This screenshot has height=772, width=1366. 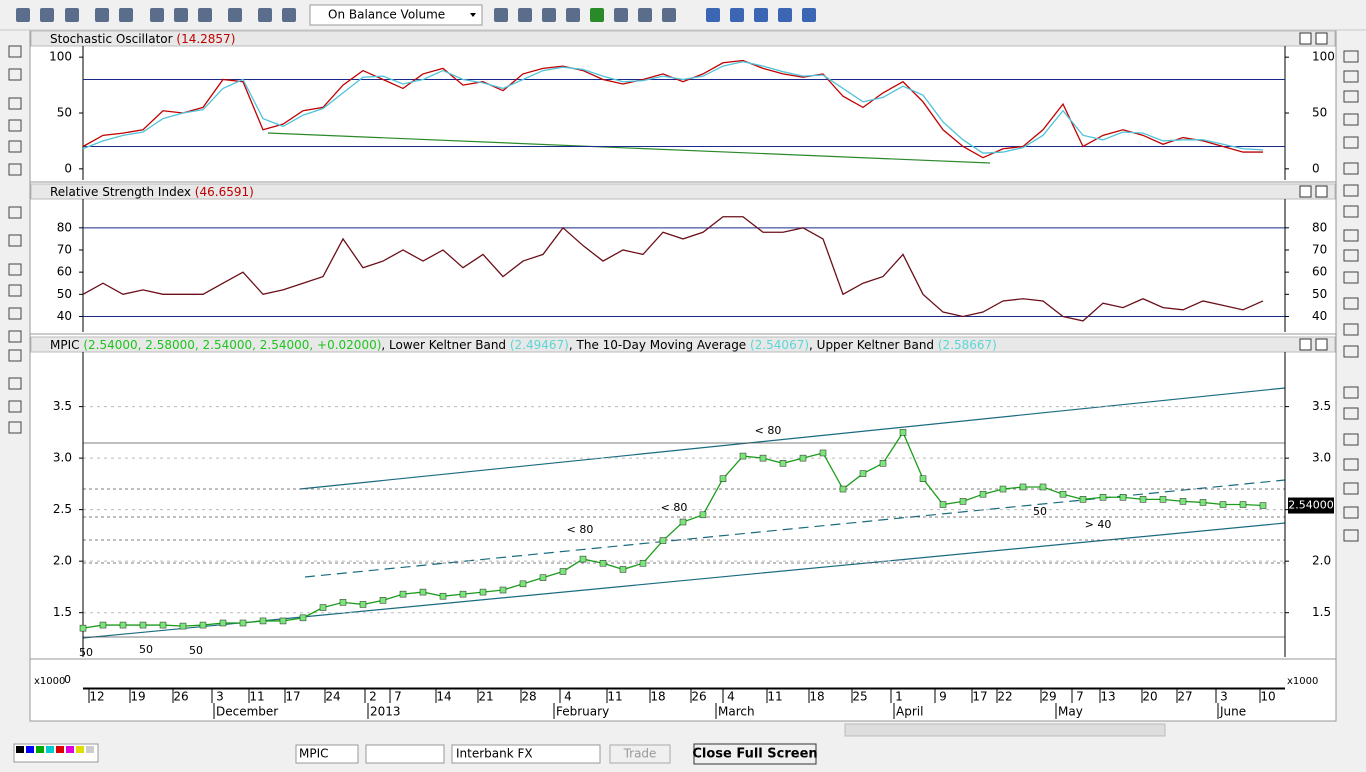 What do you see at coordinates (327, 754) in the screenshot?
I see `symbol-box` at bounding box center [327, 754].